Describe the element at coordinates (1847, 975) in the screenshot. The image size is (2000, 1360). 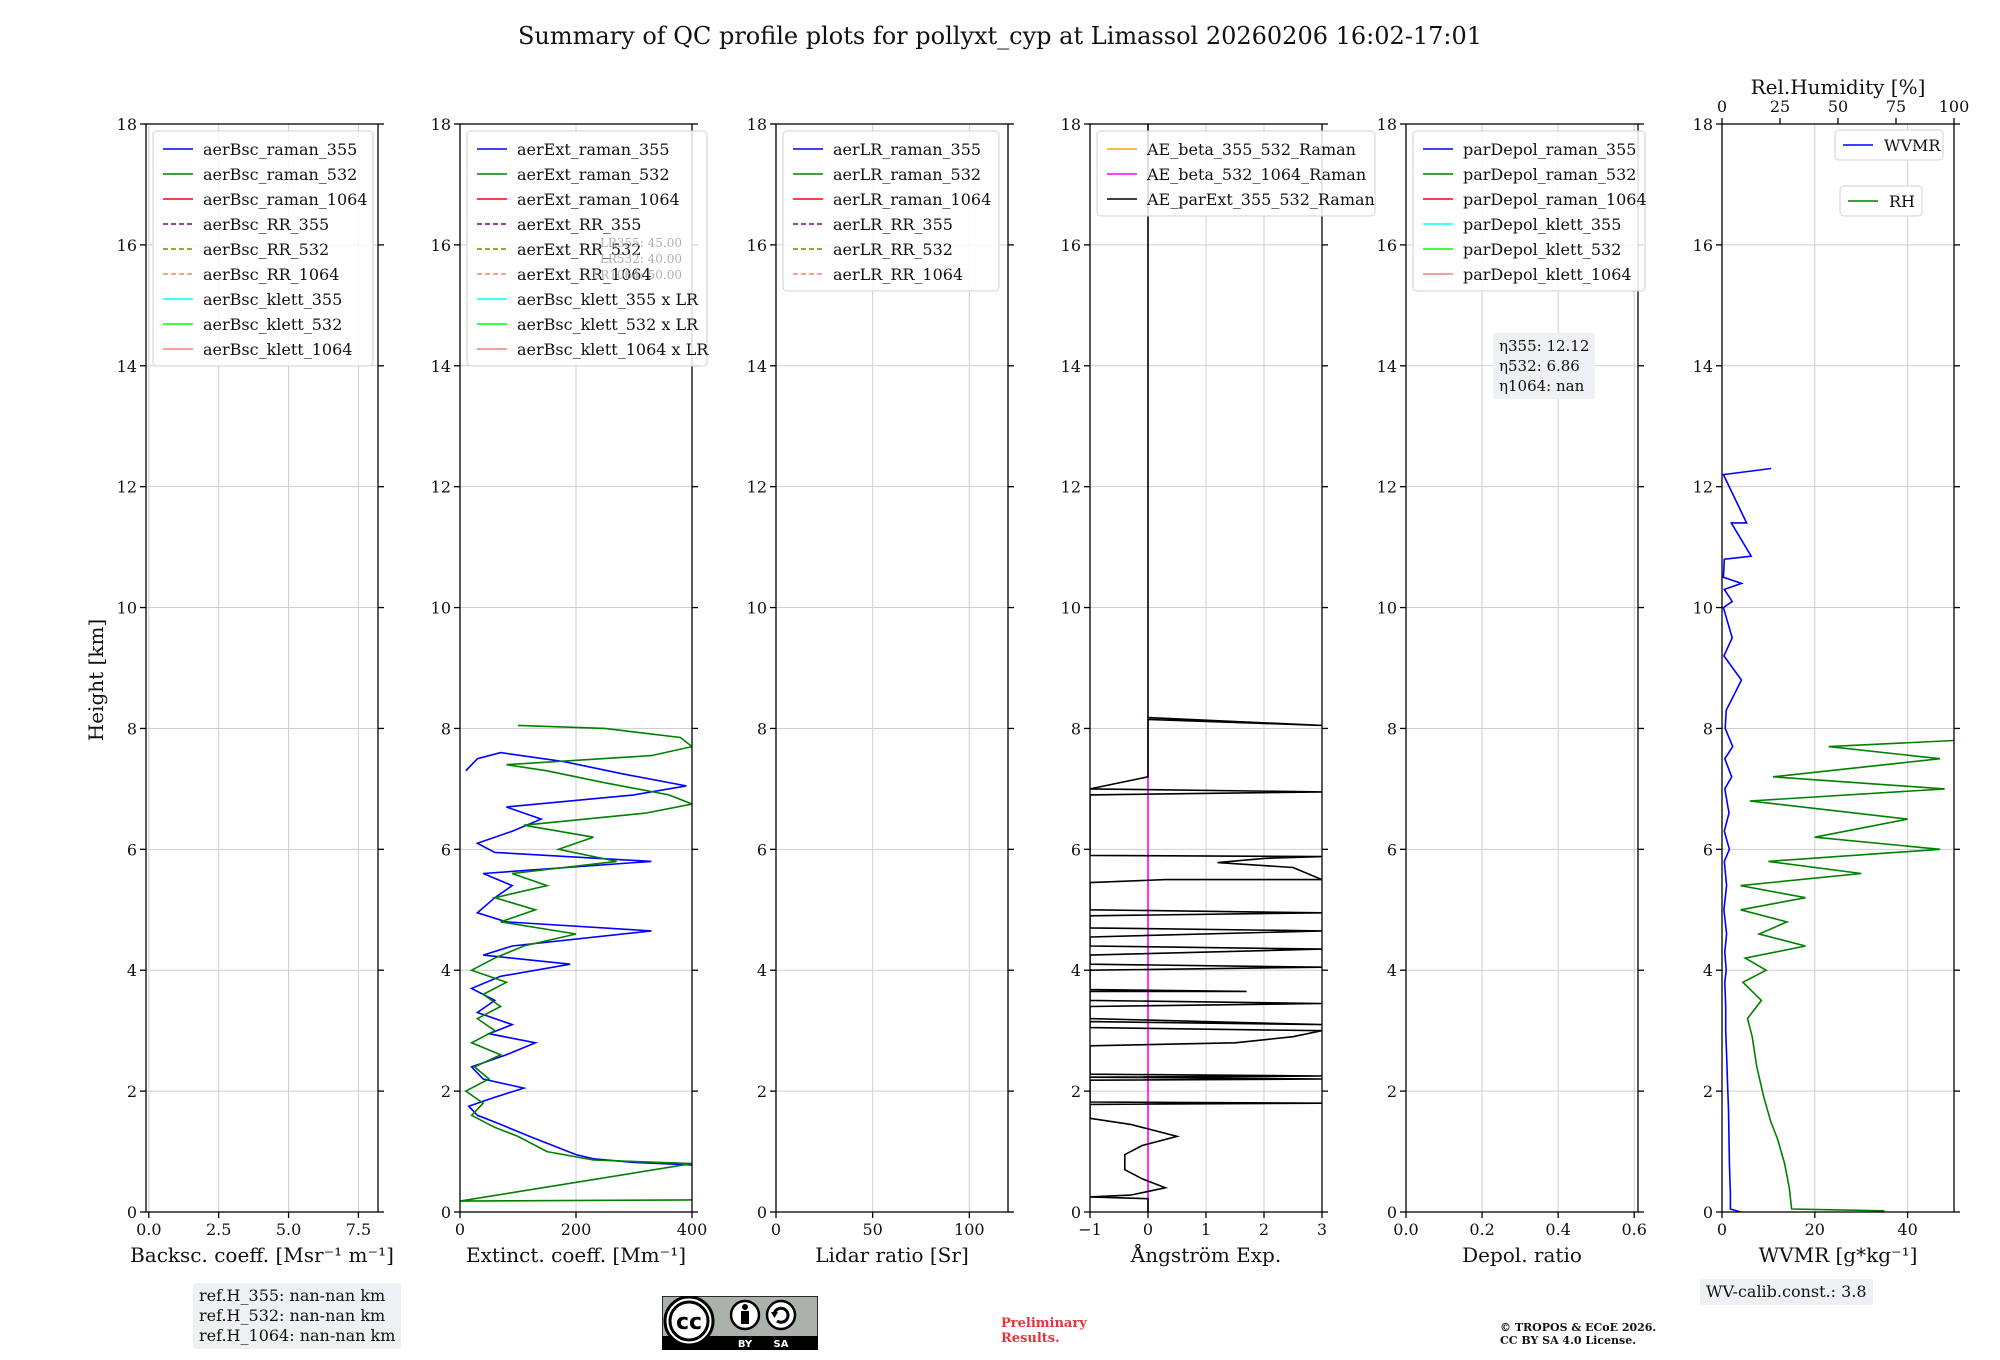
I see `series-RH` at that location.